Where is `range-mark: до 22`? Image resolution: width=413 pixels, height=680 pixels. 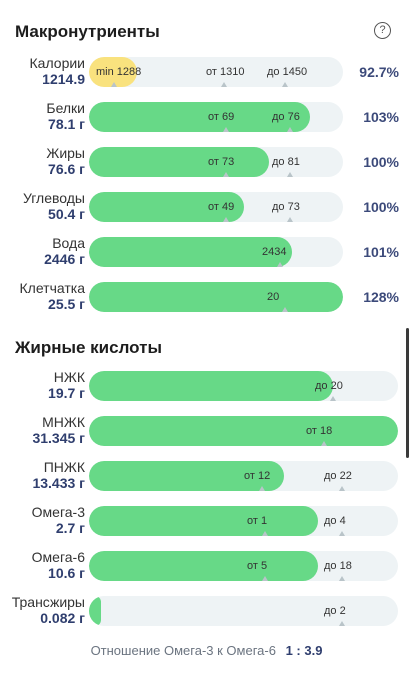
range-mark: до 22 is located at coordinates (338, 476).